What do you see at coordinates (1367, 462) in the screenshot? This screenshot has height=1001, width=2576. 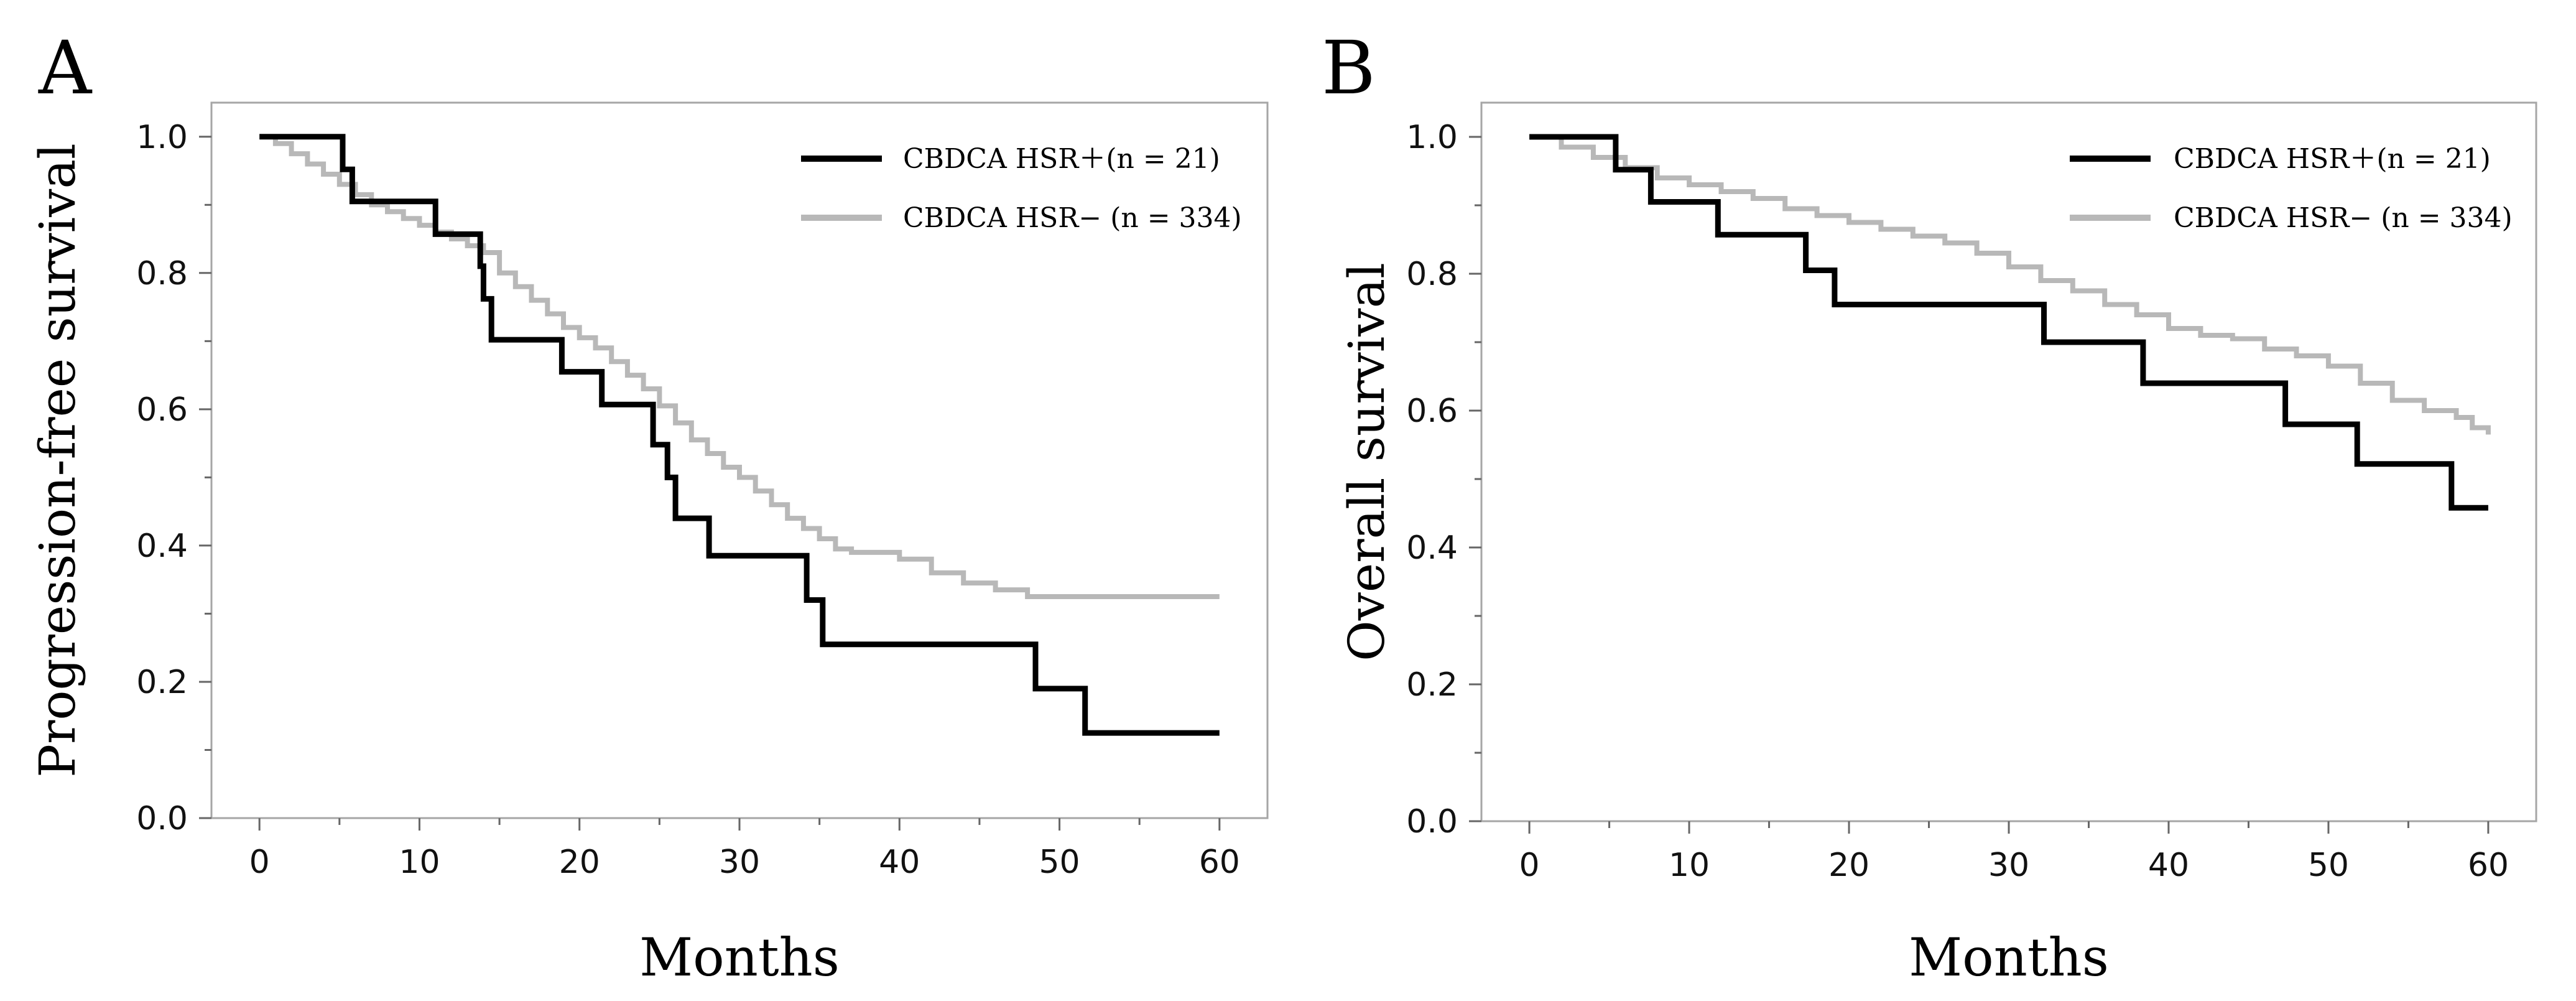 I see `y-axis-title: Overall survival` at bounding box center [1367, 462].